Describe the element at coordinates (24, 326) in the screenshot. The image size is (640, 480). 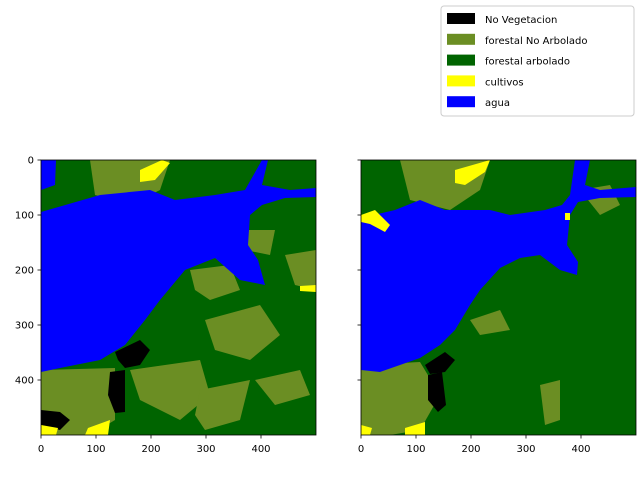
I see `y-tick-label: 300` at that location.